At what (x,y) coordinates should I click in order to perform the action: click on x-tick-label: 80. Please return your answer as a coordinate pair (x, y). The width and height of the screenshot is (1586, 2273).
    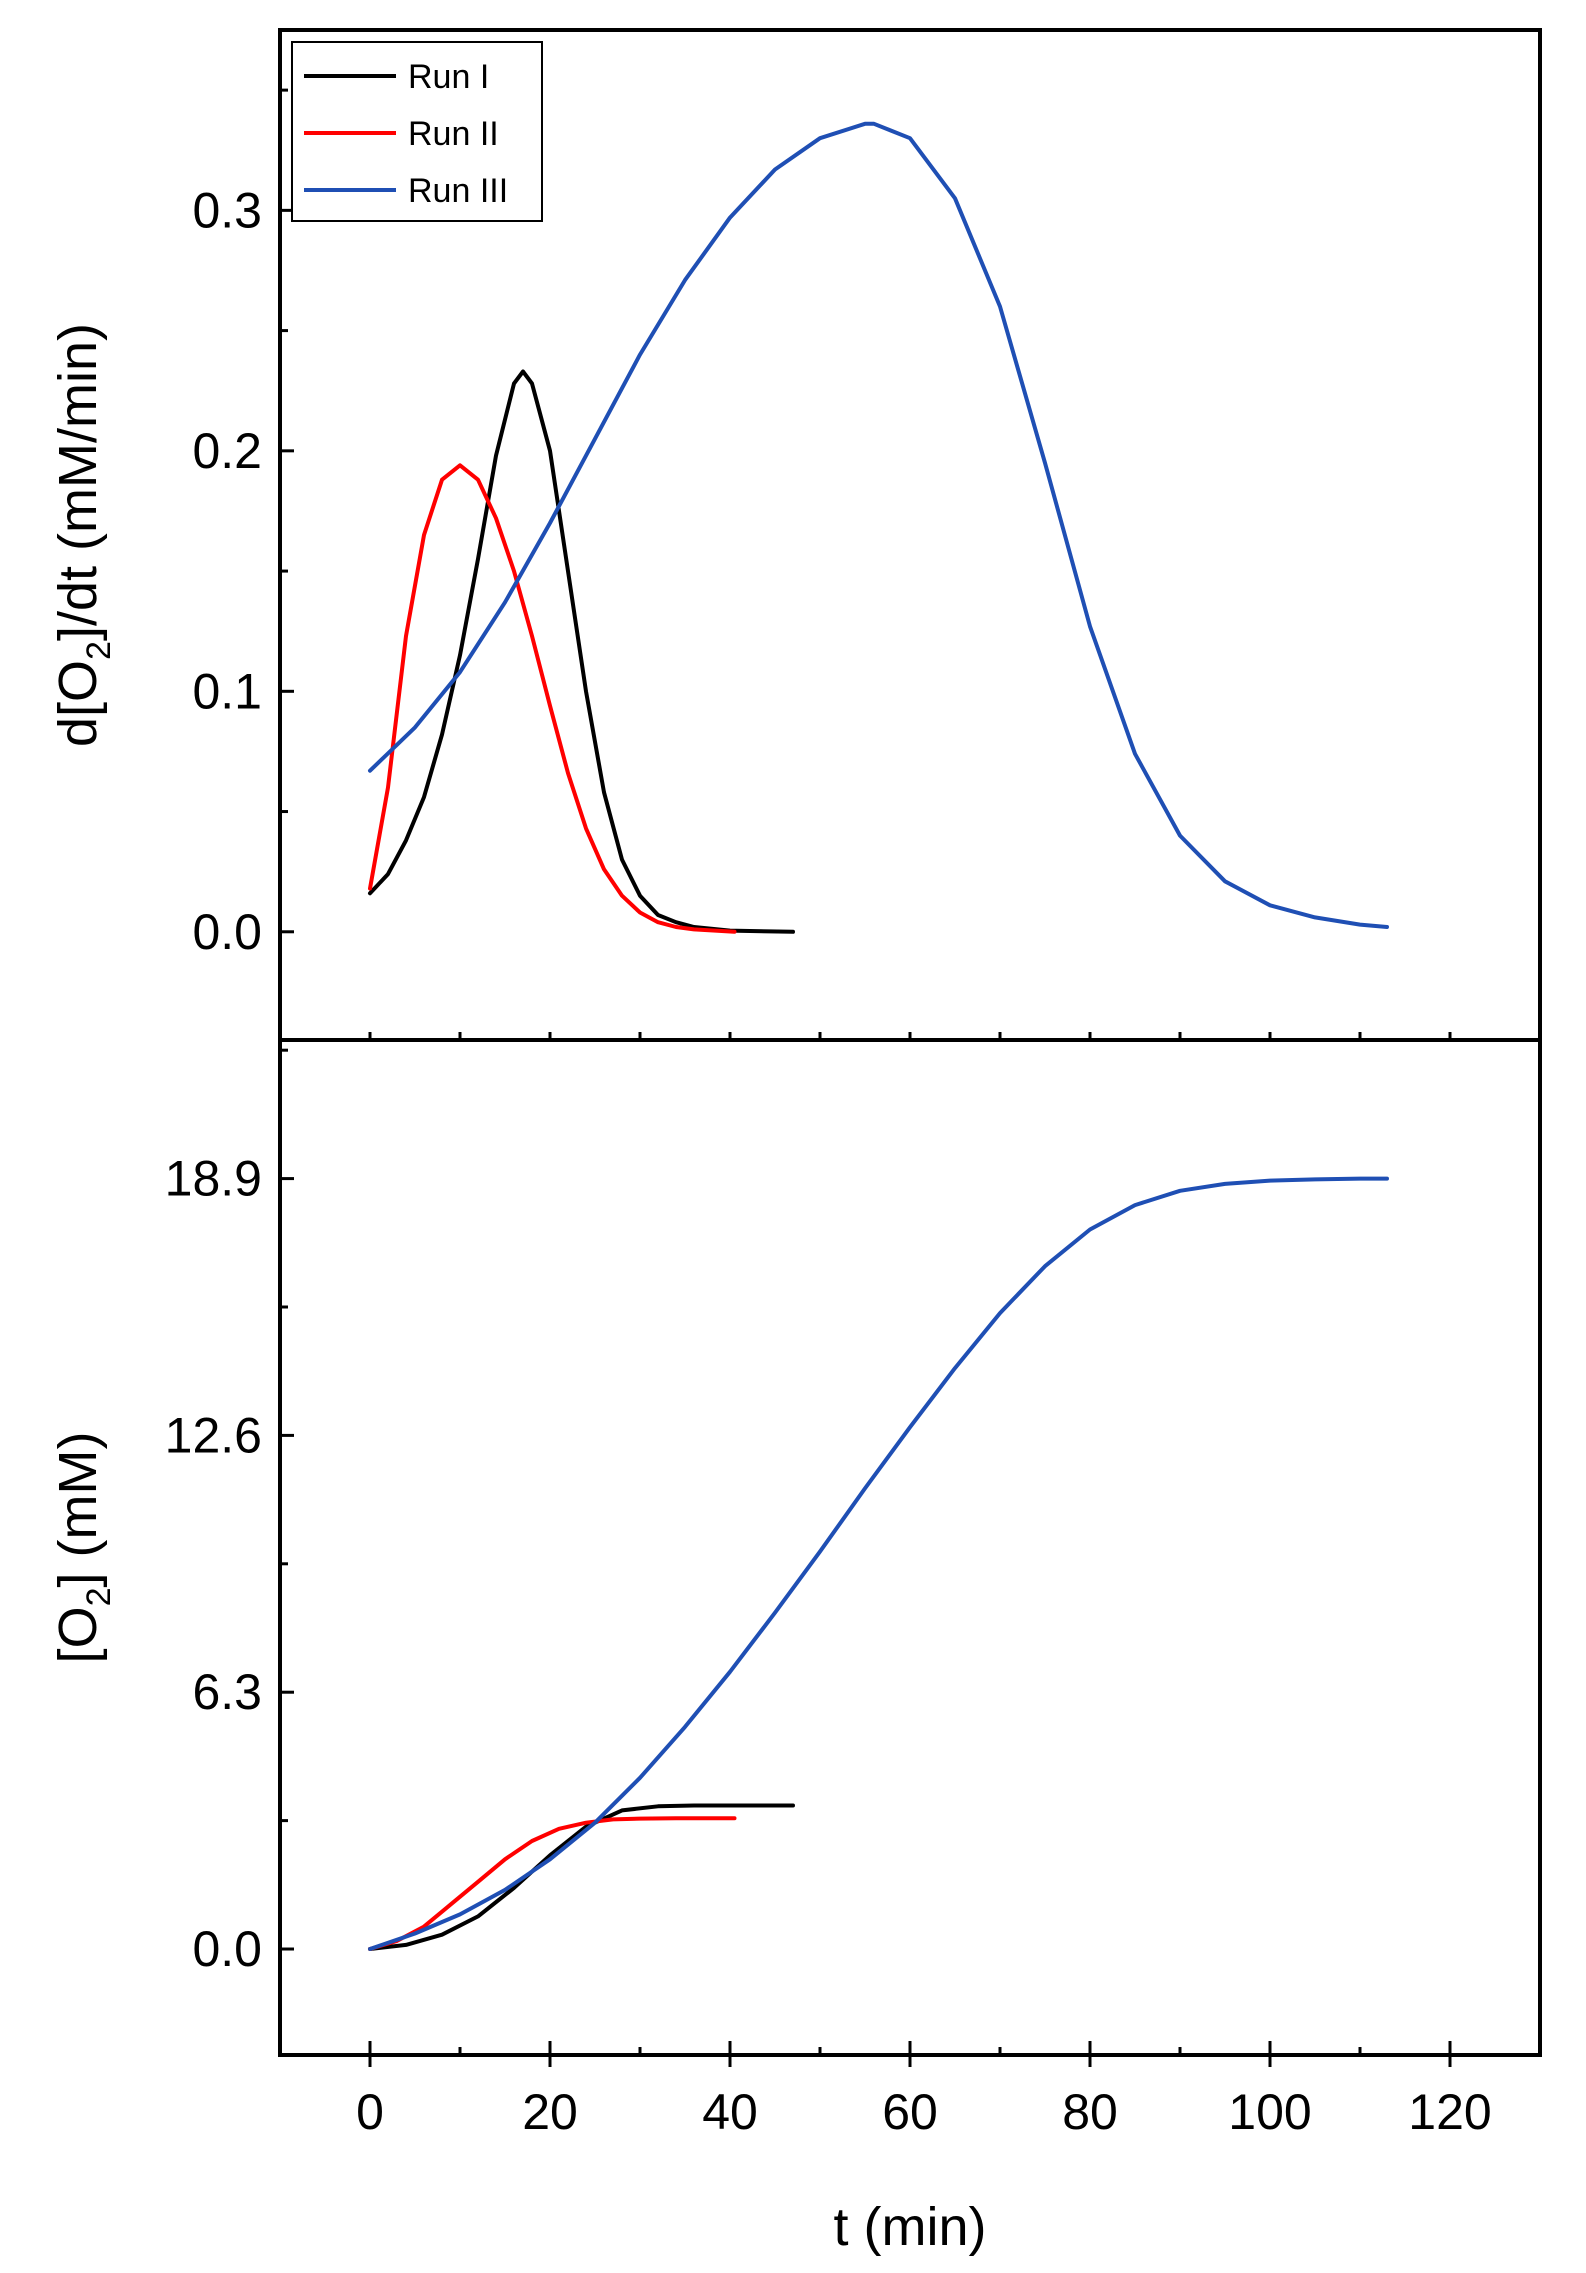
    Looking at the image, I should click on (1090, 2112).